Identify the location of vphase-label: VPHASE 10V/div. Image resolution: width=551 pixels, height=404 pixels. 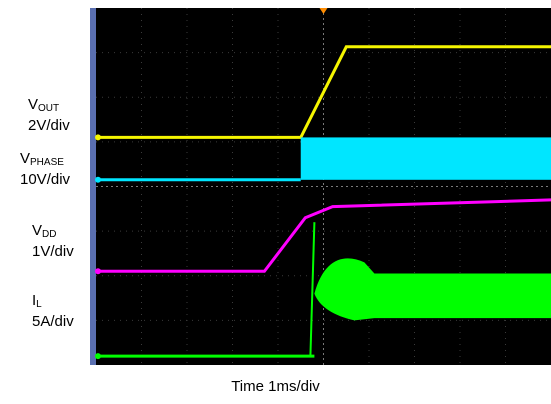
(45, 169).